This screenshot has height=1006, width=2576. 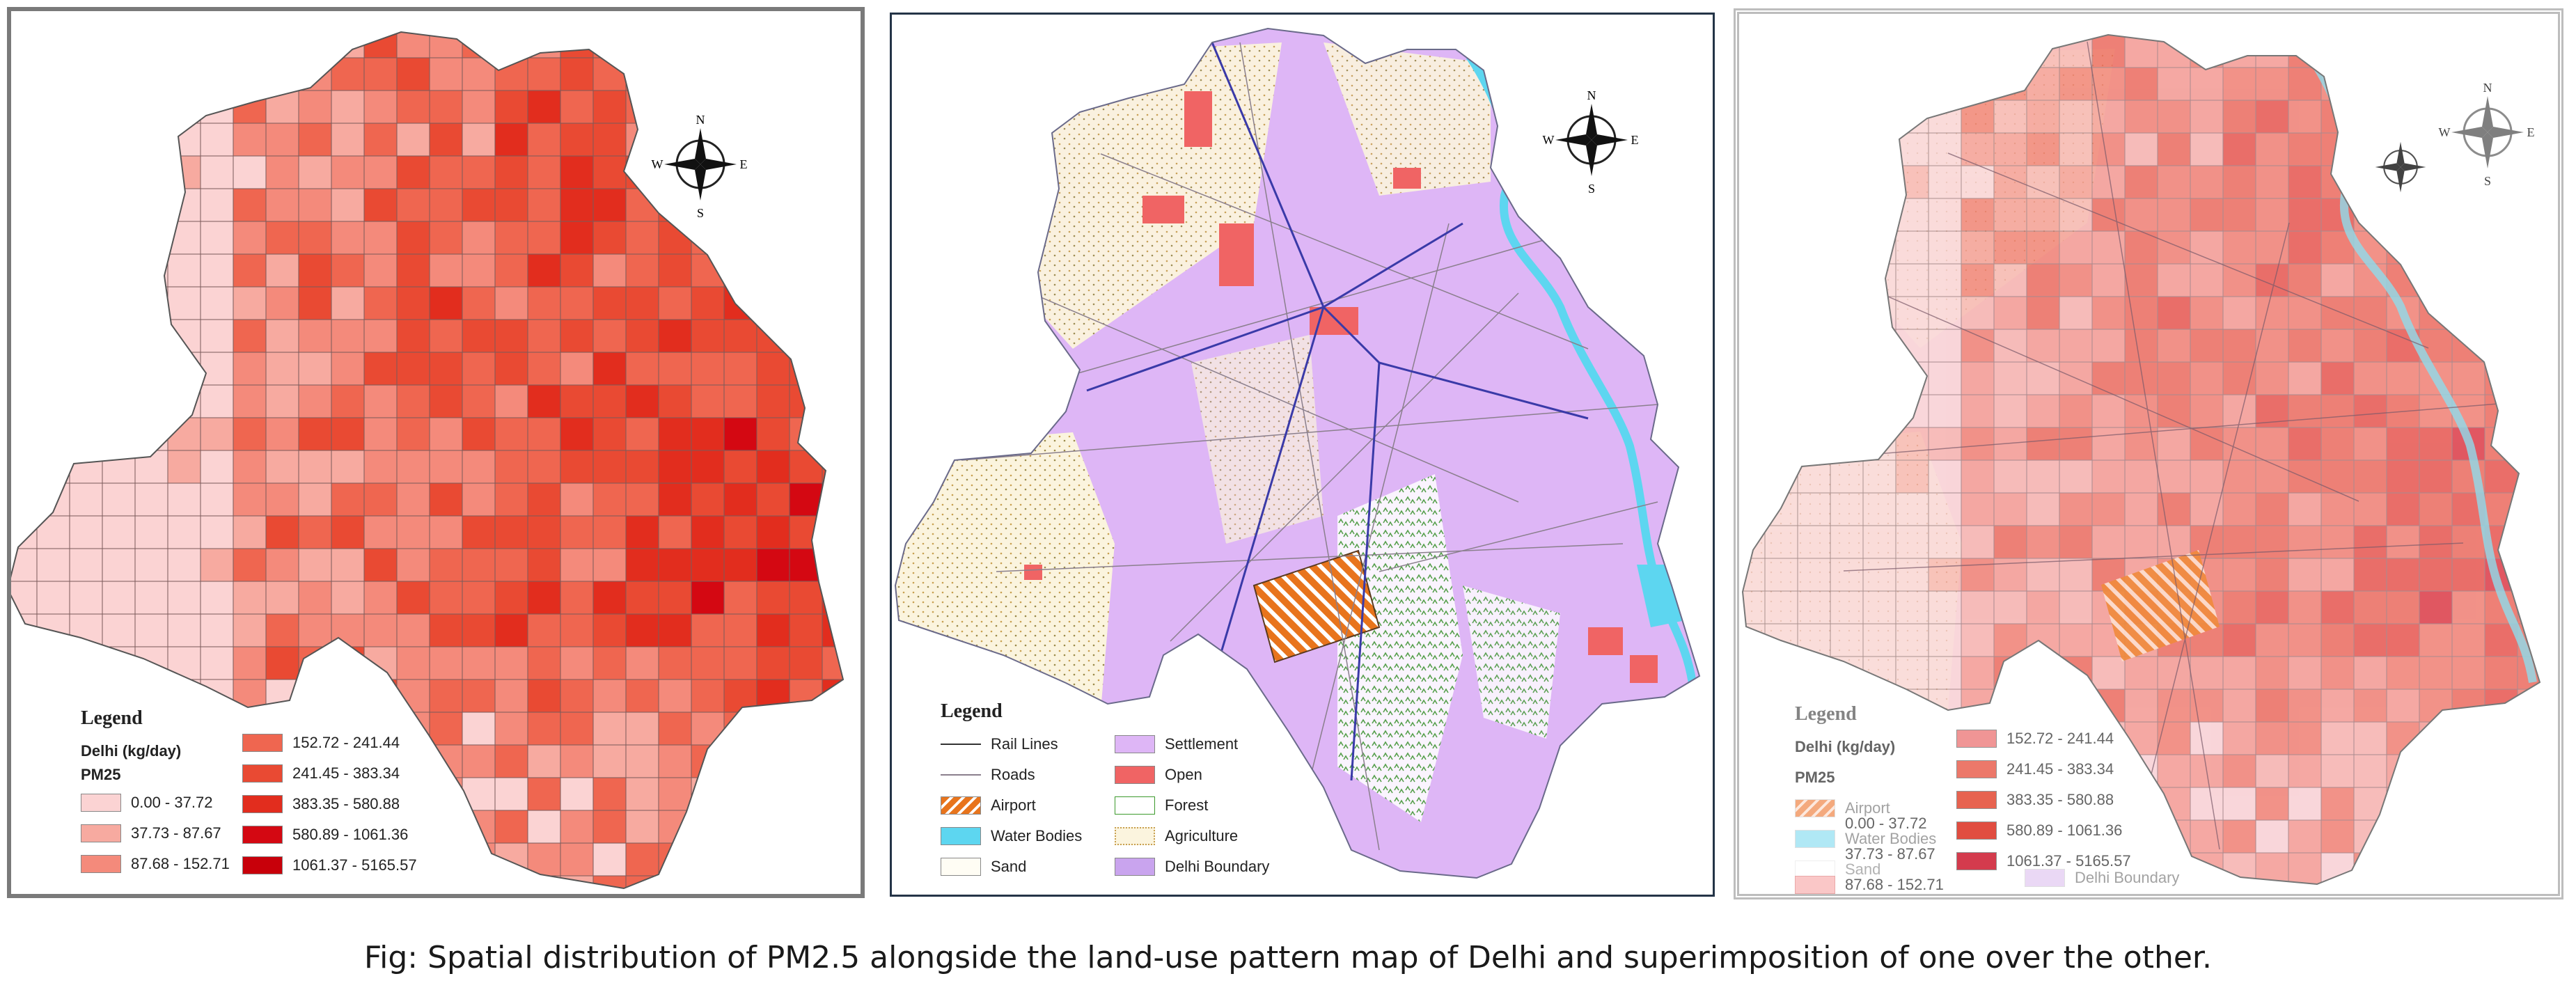 I want to click on compass-w: W, so click(x=1549, y=140).